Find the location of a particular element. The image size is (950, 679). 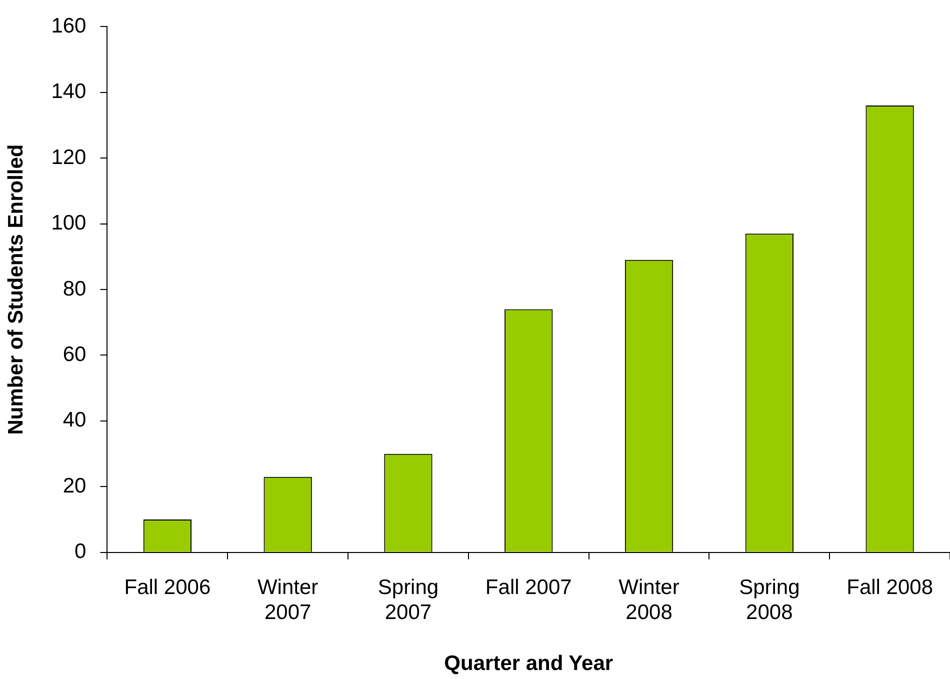

y-tick-label: 120 is located at coordinates (68, 157).